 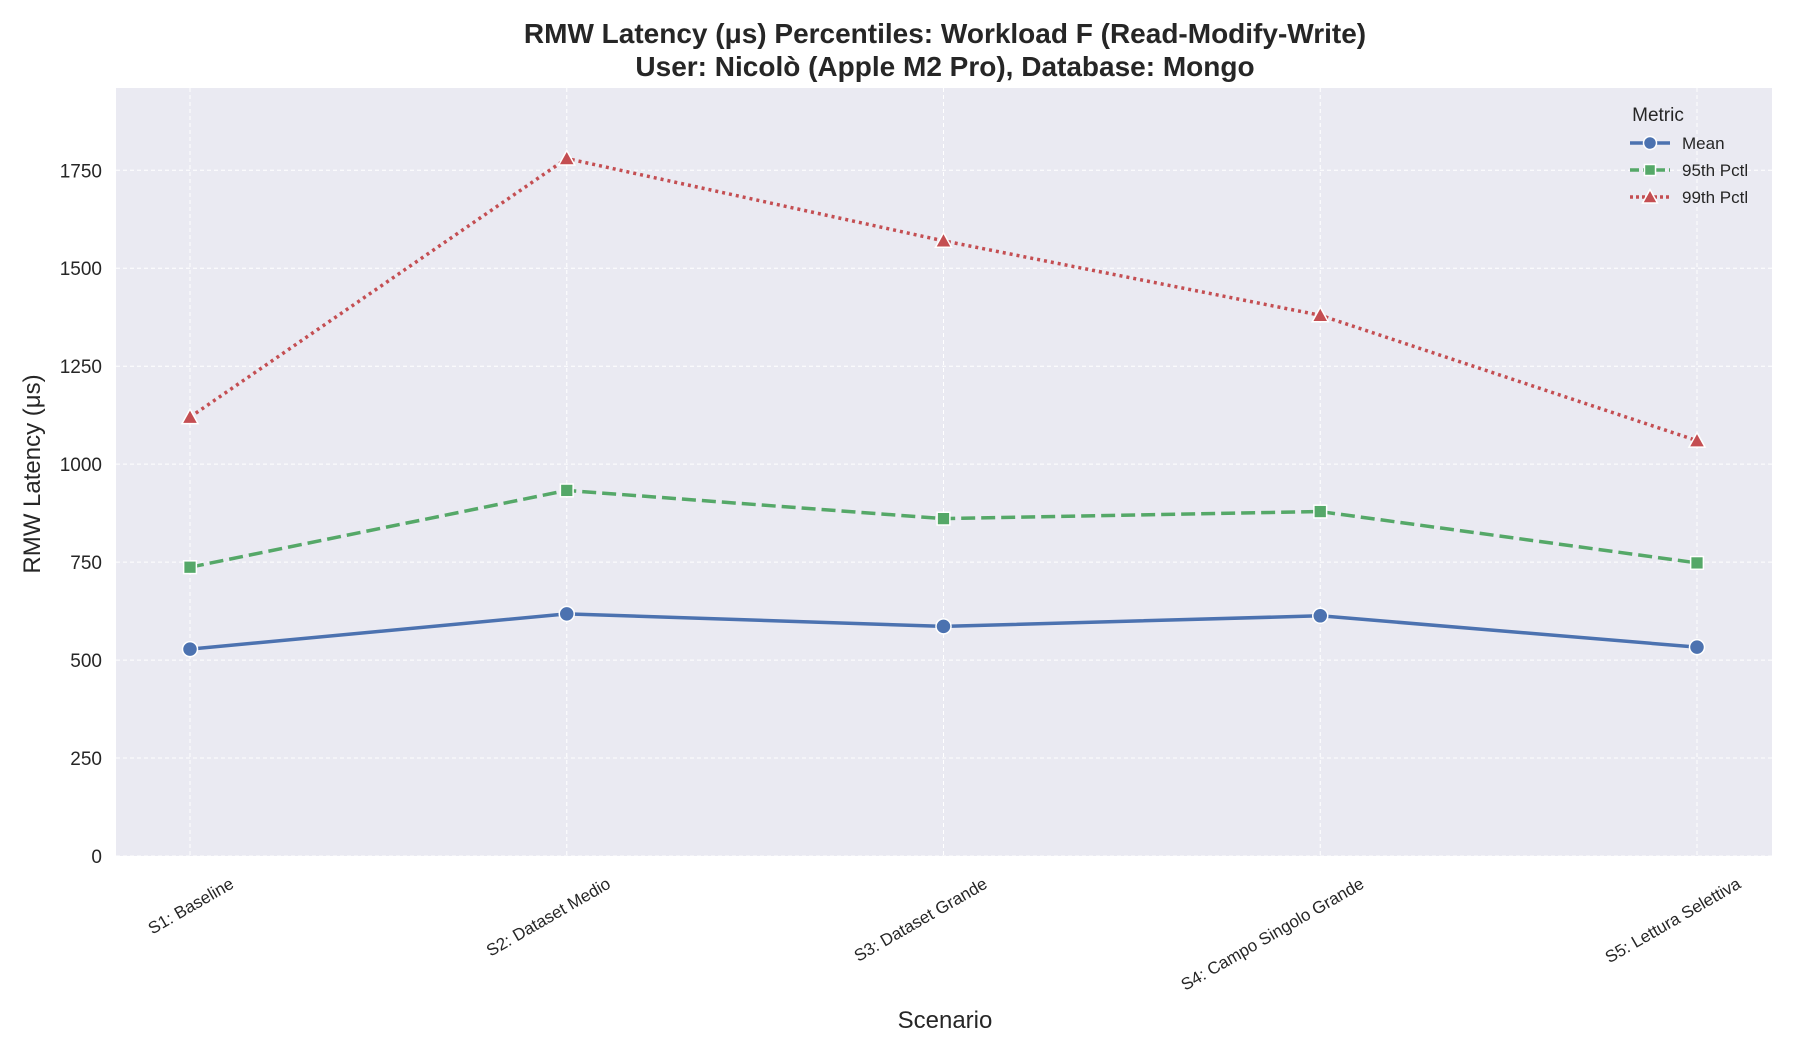 What do you see at coordinates (548, 917) in the screenshot?
I see `x-tick-label: S2: Dataset Medio` at bounding box center [548, 917].